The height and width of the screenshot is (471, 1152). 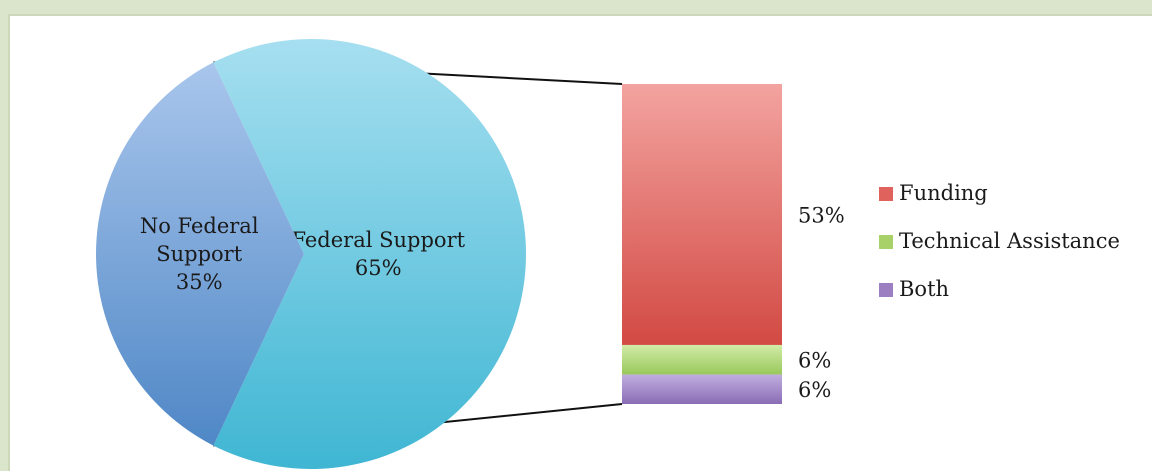 I want to click on pie-slice-no-federal, so click(x=200, y=254).